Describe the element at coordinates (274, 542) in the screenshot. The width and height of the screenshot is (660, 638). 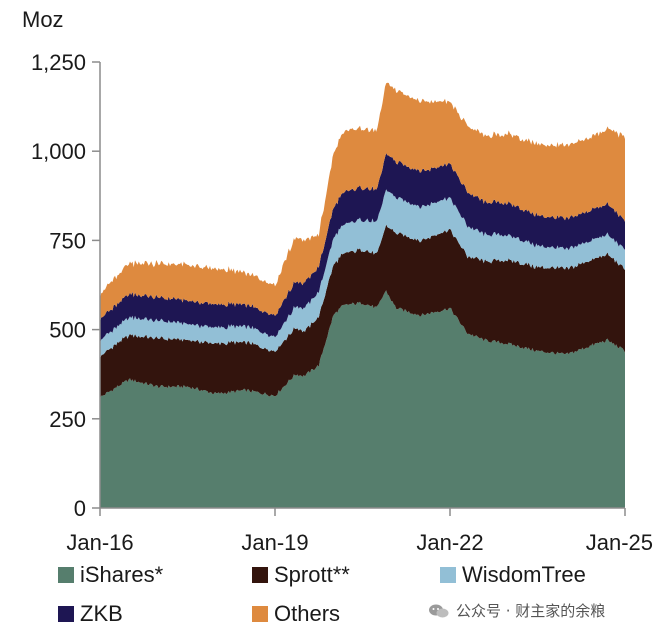
I see `x-tick-label: Jan-19` at that location.